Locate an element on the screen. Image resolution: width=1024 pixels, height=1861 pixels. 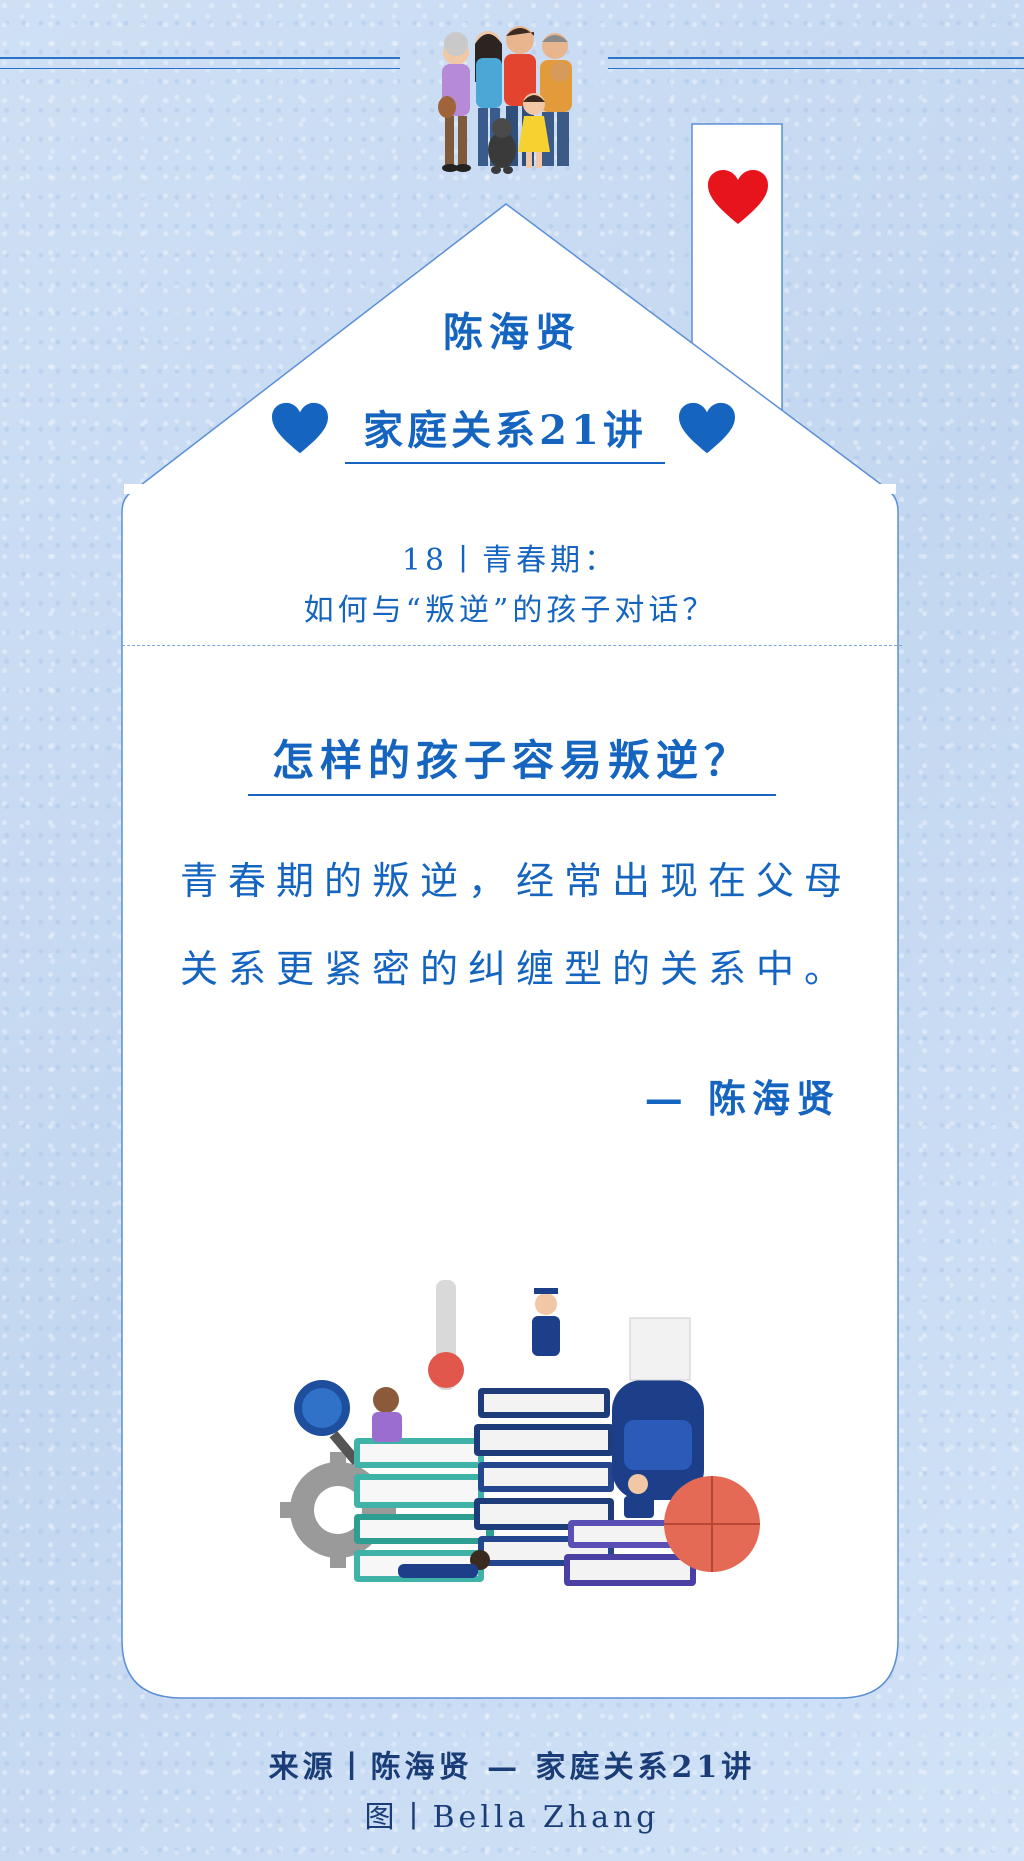
footer-image-credit: 图丨Bella Zhang is located at coordinates (512, 1817).